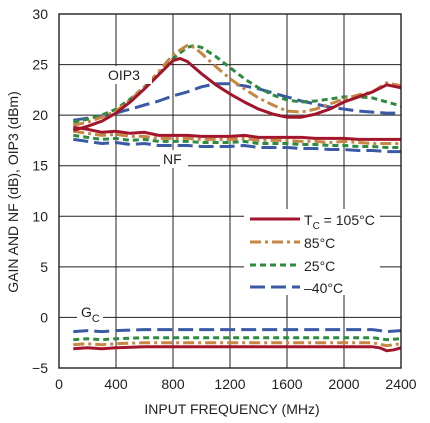 The height and width of the screenshot is (423, 430). What do you see at coordinates (59, 384) in the screenshot?
I see `x-tick-label: 0` at bounding box center [59, 384].